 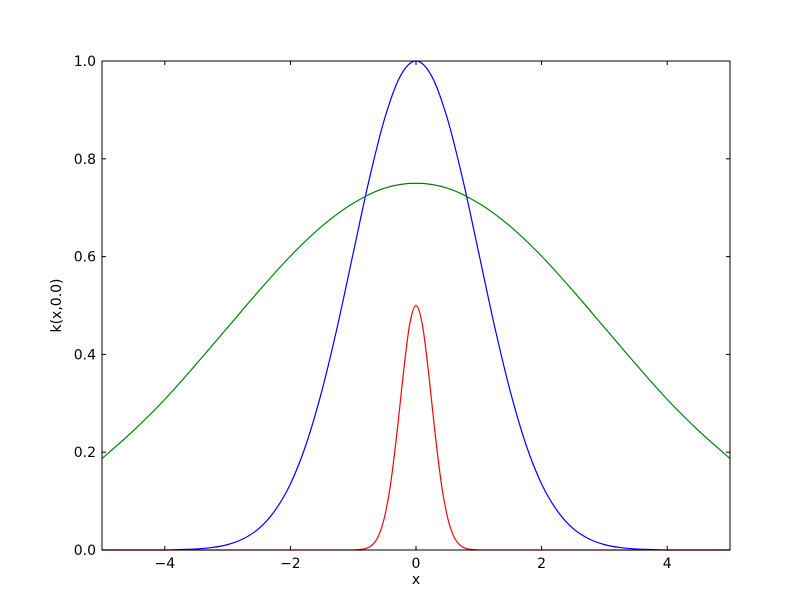 What do you see at coordinates (667, 564) in the screenshot?
I see `x-tick-label: 4` at bounding box center [667, 564].